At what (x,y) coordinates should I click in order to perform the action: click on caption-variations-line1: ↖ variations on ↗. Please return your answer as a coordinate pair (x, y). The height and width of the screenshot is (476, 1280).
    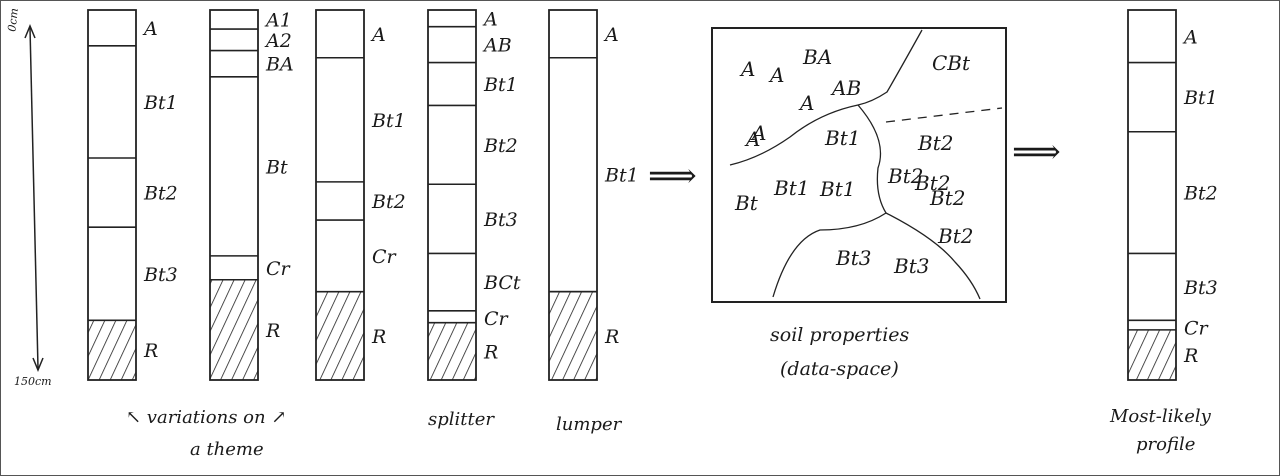
    Looking at the image, I should click on (206, 417).